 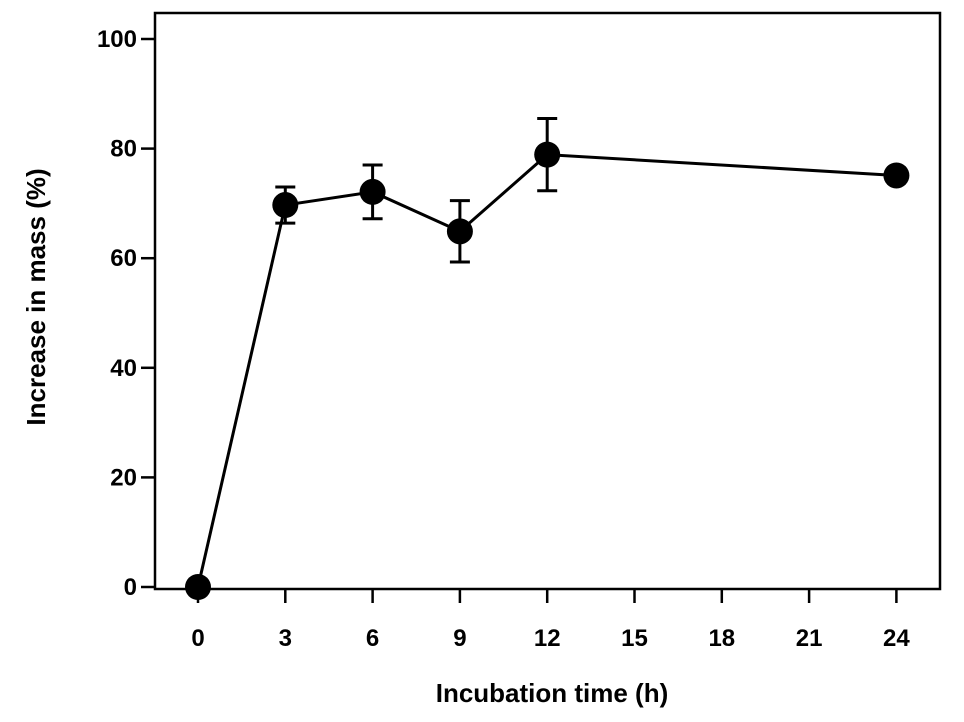 I want to click on y-tick-label: 20, so click(x=123, y=477).